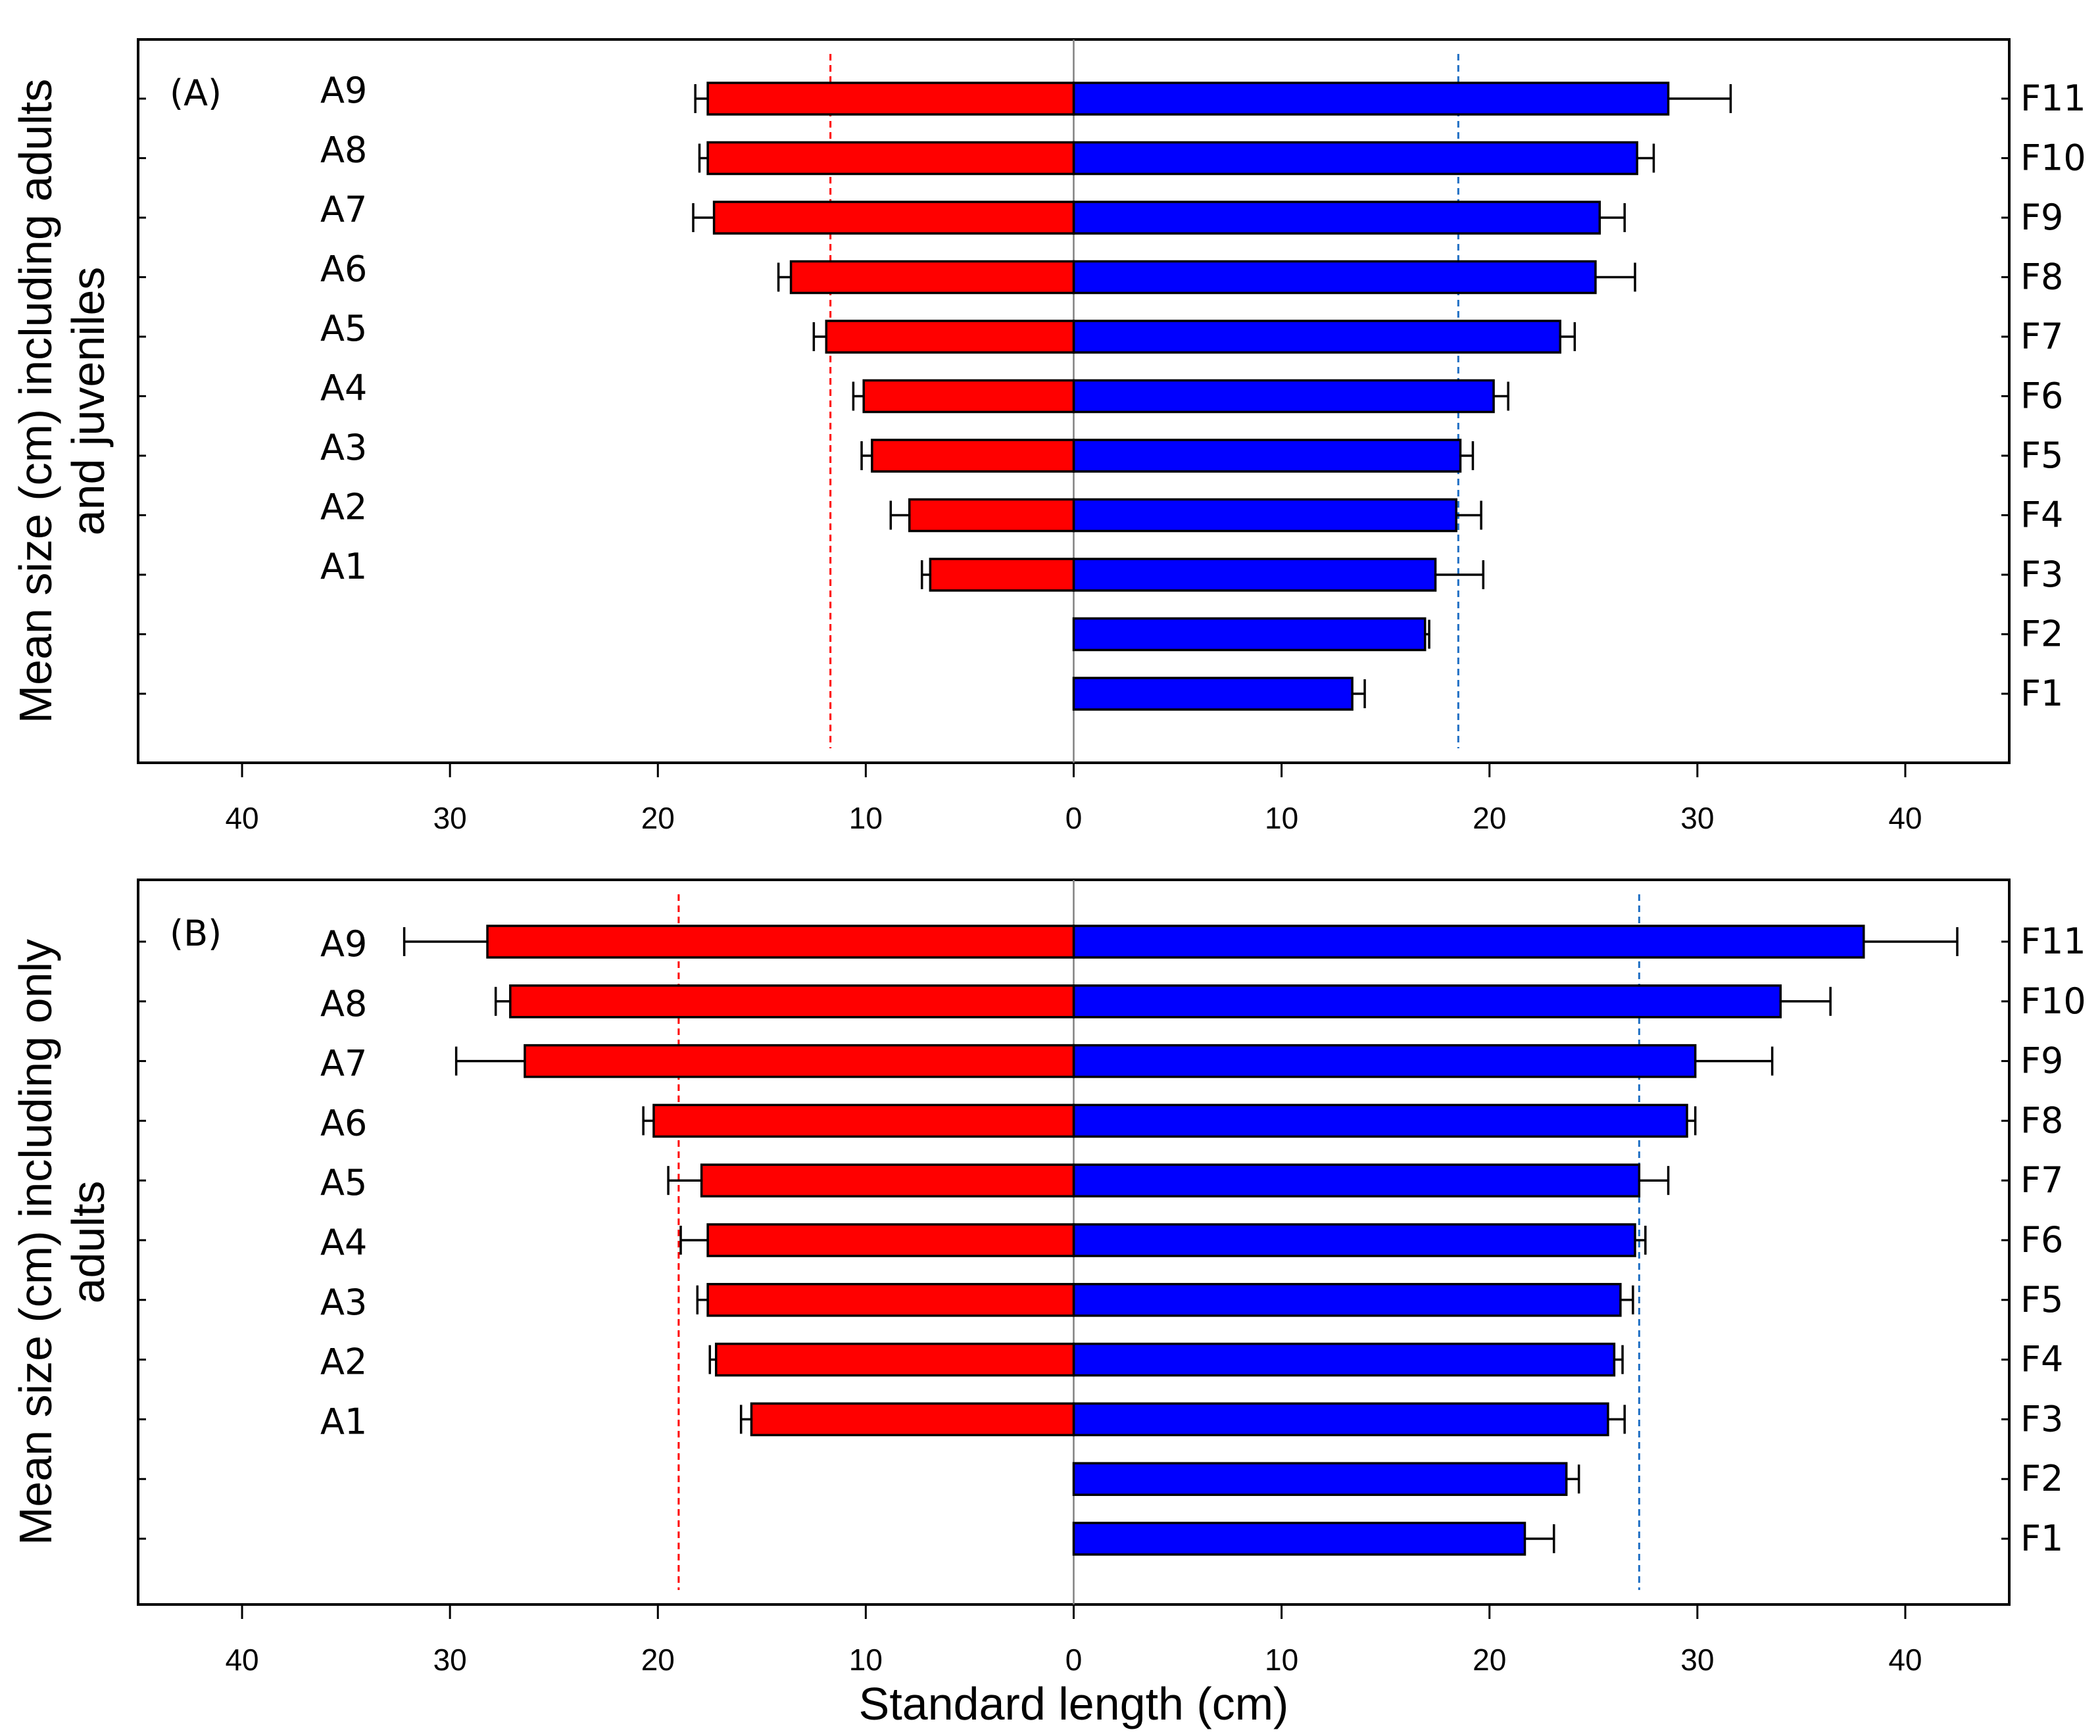 Image resolution: width=2100 pixels, height=1736 pixels. What do you see at coordinates (1074, 1704) in the screenshot?
I see `x-axis-label: Standard length (cm)` at bounding box center [1074, 1704].